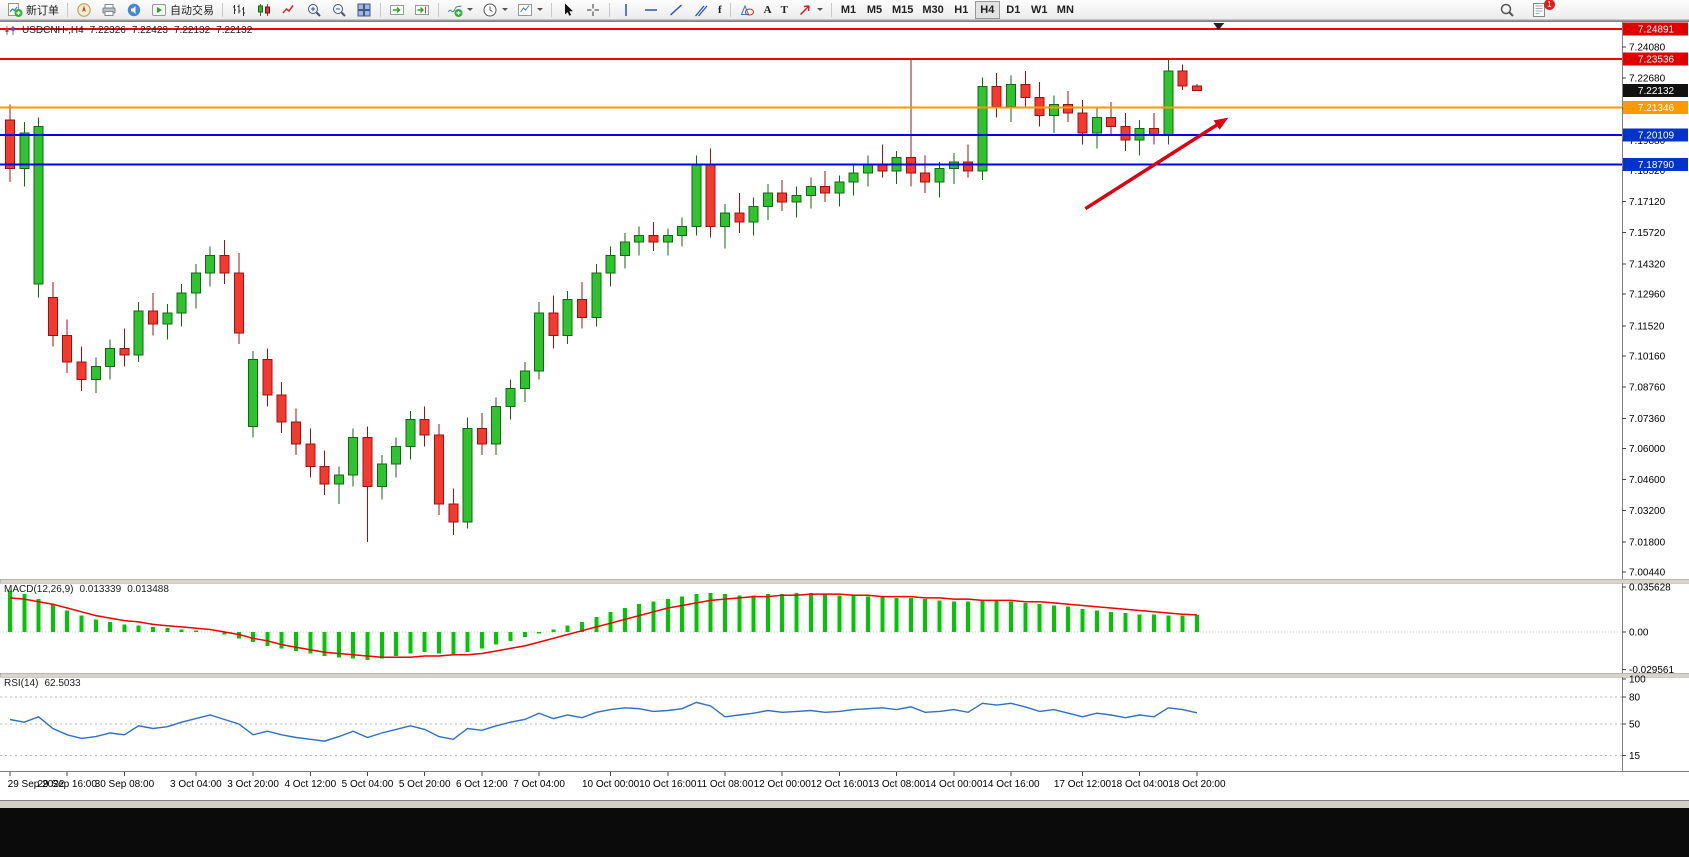 The width and height of the screenshot is (1689, 857). I want to click on price-tick-label: 7.04600, so click(1647, 480).